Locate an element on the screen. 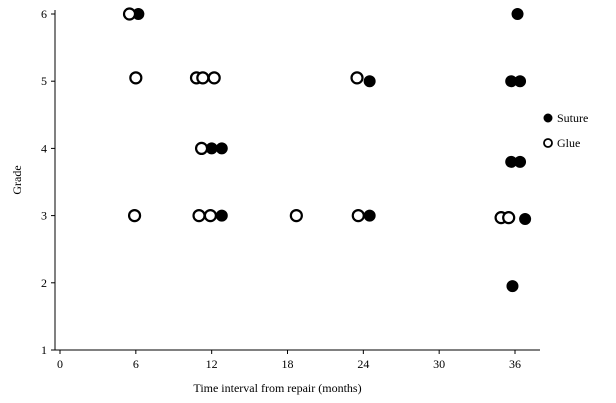  x-tick-label: 24 is located at coordinates (363, 364).